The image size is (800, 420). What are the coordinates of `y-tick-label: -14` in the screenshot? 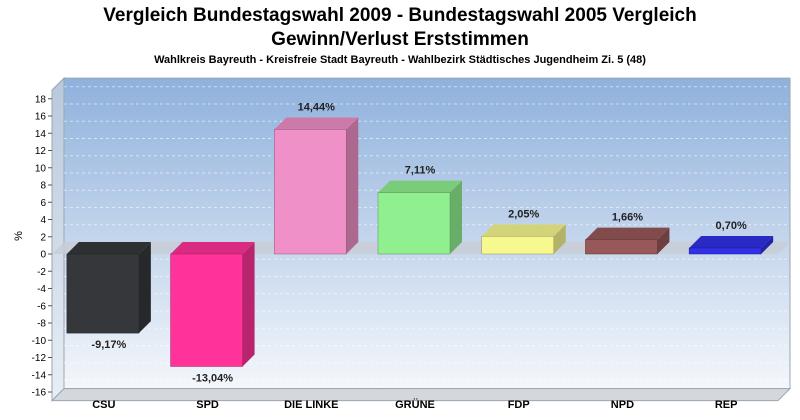 It's located at (39, 375).